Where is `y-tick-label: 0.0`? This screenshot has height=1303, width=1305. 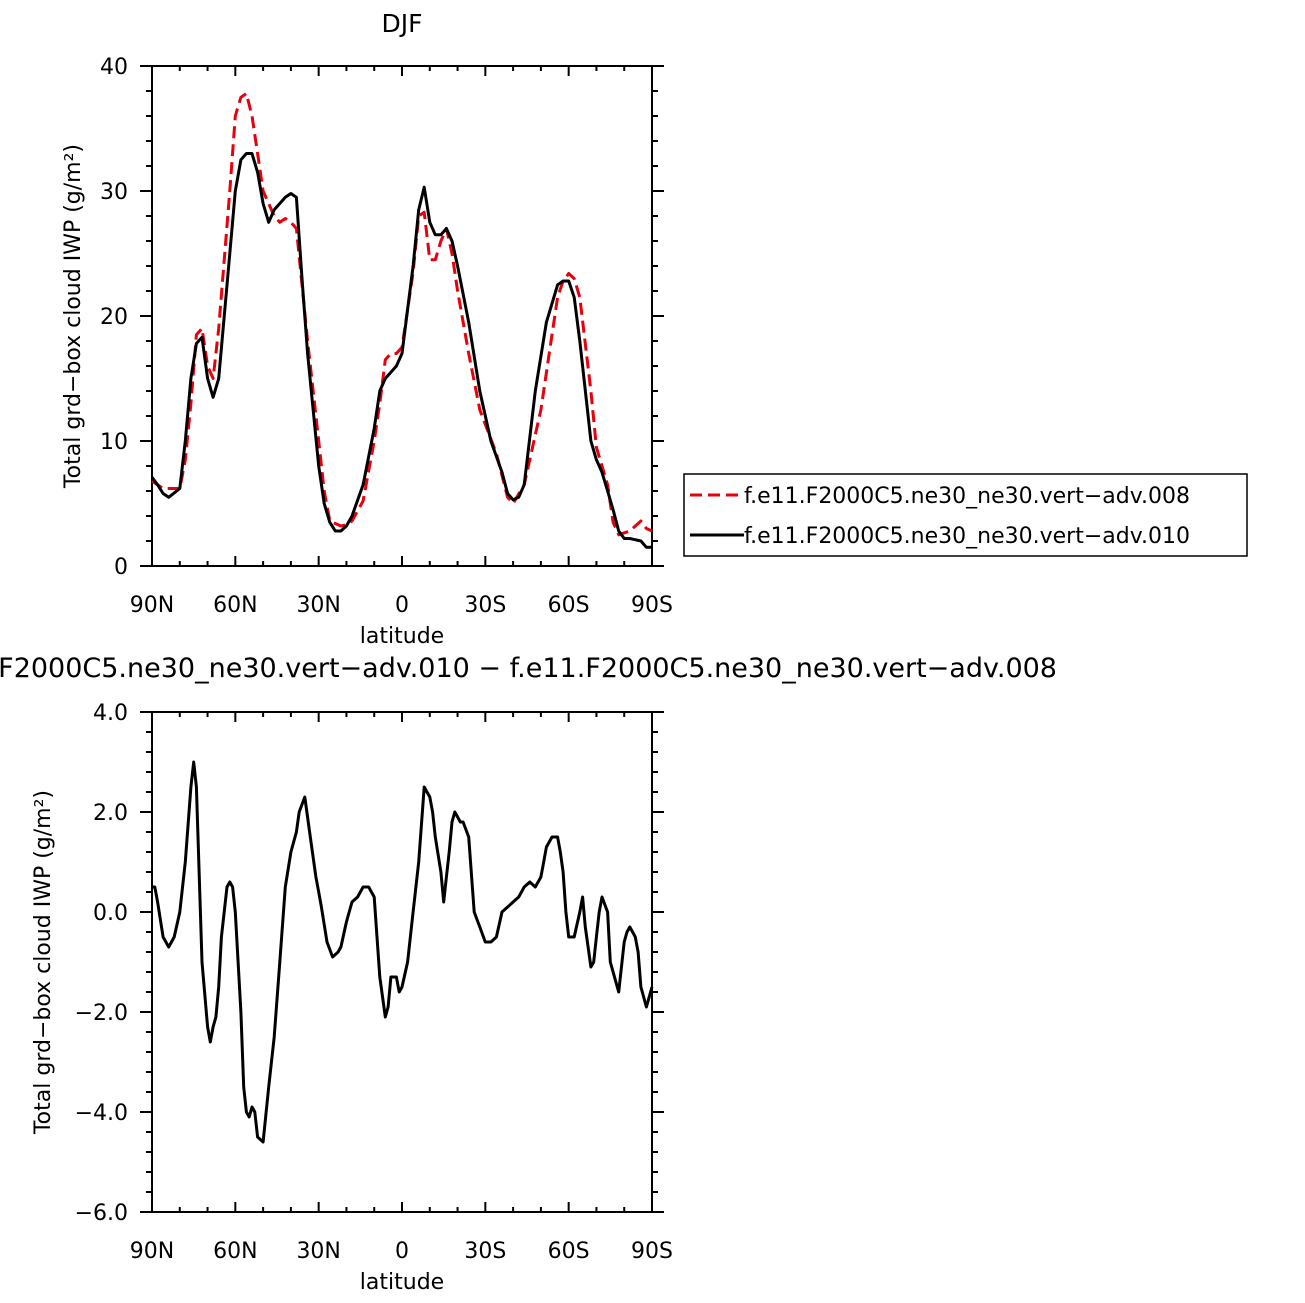 y-tick-label: 0.0 is located at coordinates (110, 913).